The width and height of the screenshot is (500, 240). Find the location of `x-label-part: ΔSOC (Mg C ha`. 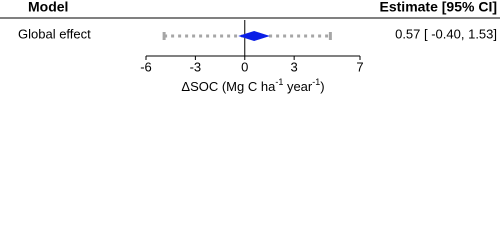

x-label-part: ΔSOC (Mg C ha is located at coordinates (228, 86).